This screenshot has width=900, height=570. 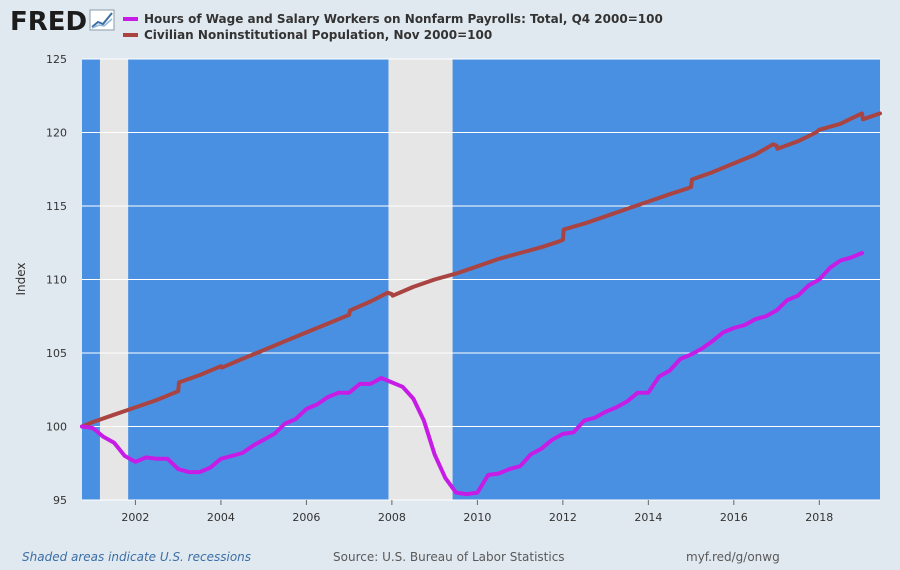 I want to click on short-link: myf.red/g/onwg, so click(x=733, y=557).